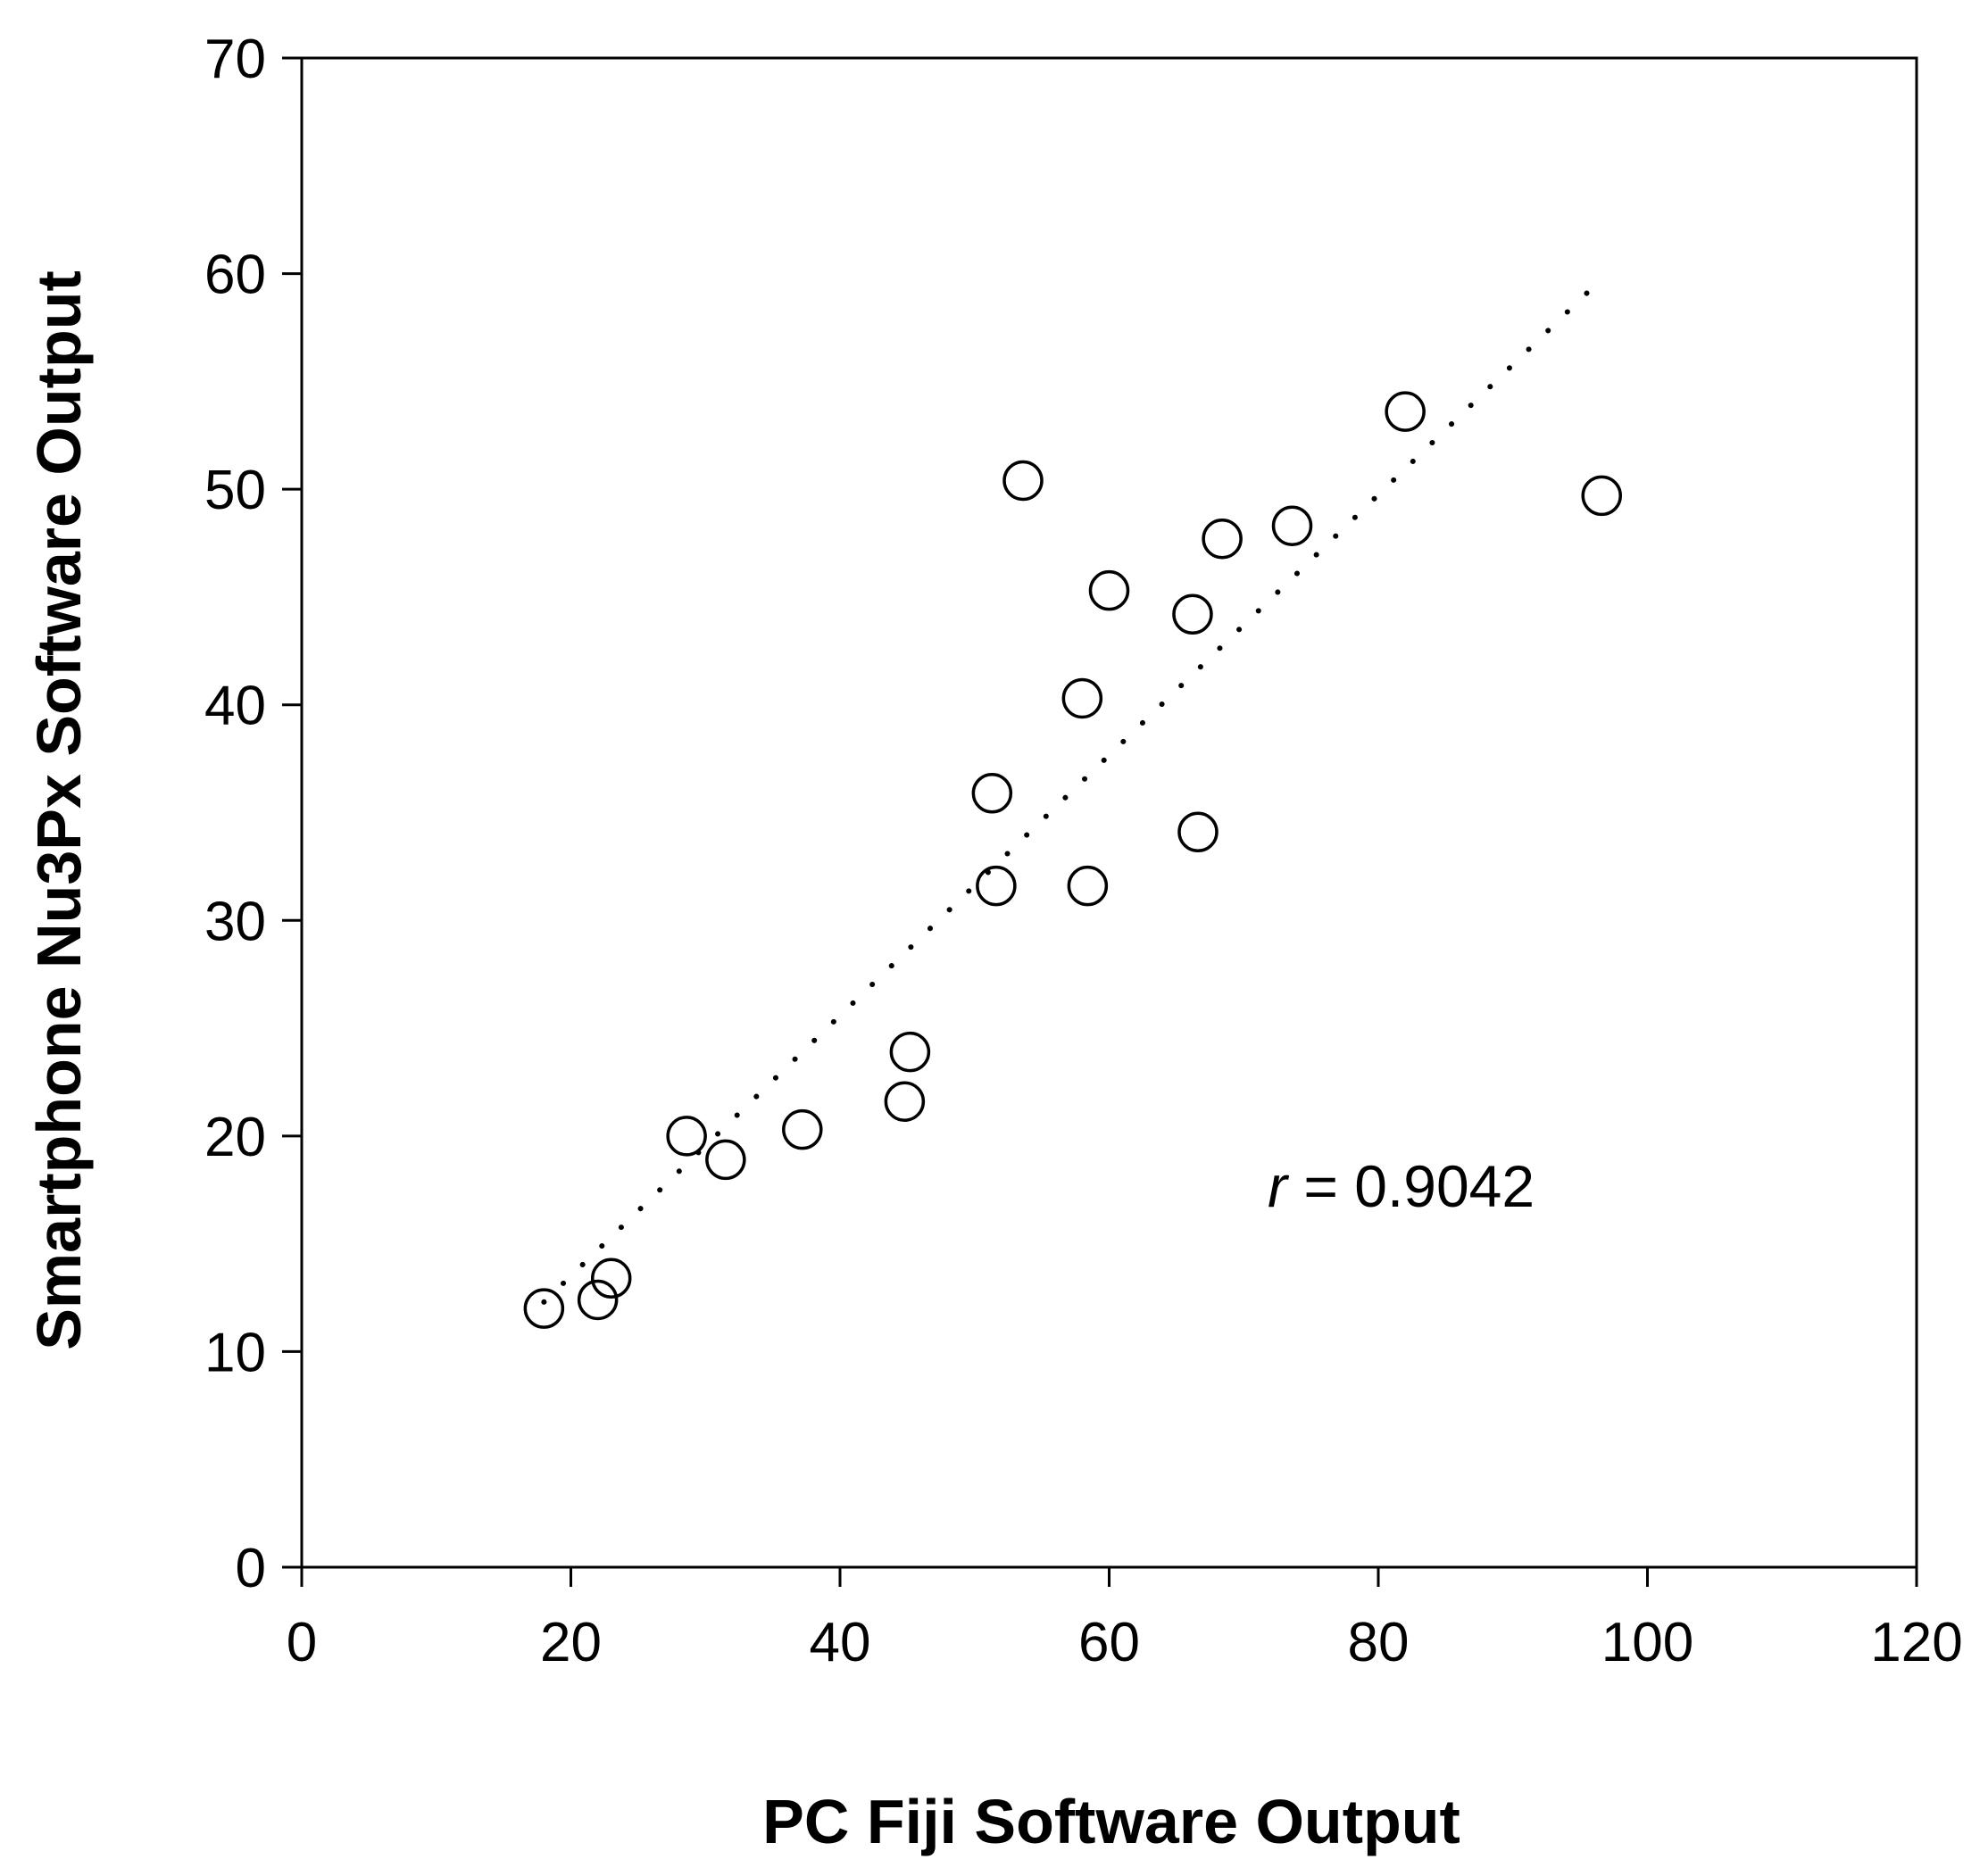 This screenshot has width=1988, height=1876. I want to click on y-tick-label: 30, so click(235, 921).